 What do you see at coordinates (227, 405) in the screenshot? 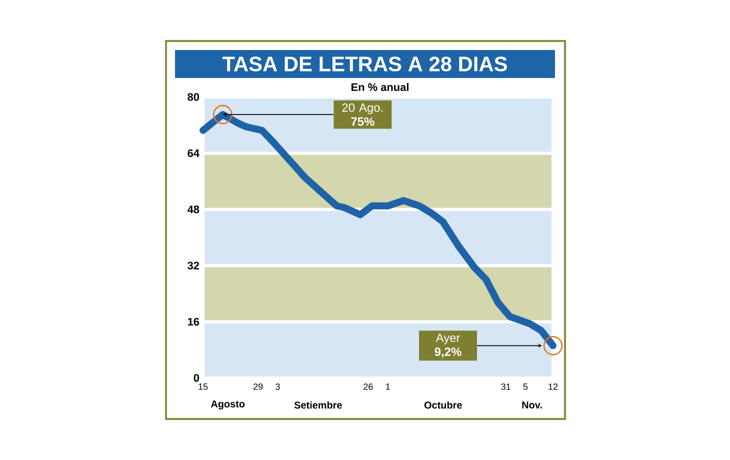
I see `text: Agosto` at bounding box center [227, 405].